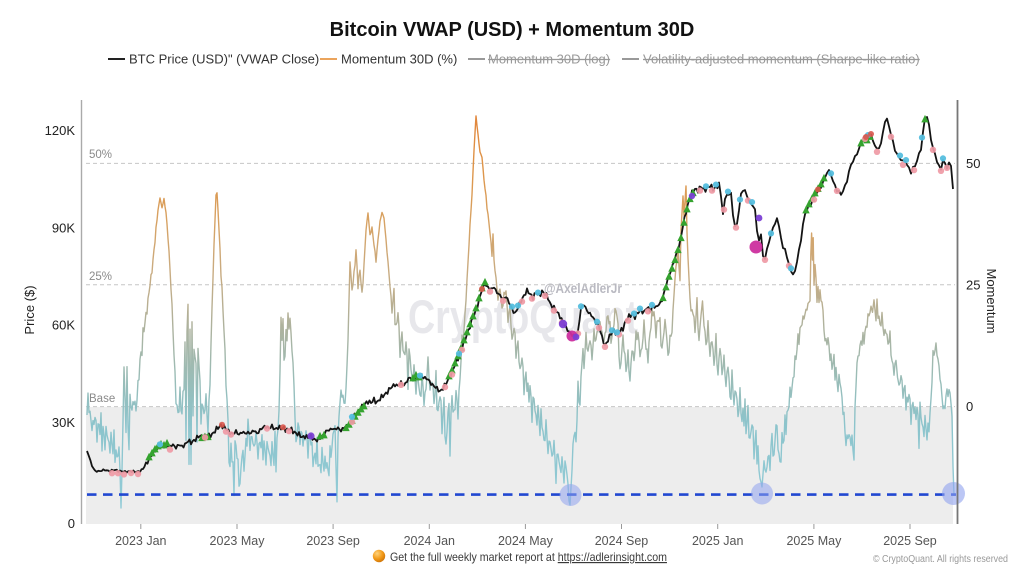  Describe the element at coordinates (814, 541) in the screenshot. I see `svg-text: 2025 May` at that location.